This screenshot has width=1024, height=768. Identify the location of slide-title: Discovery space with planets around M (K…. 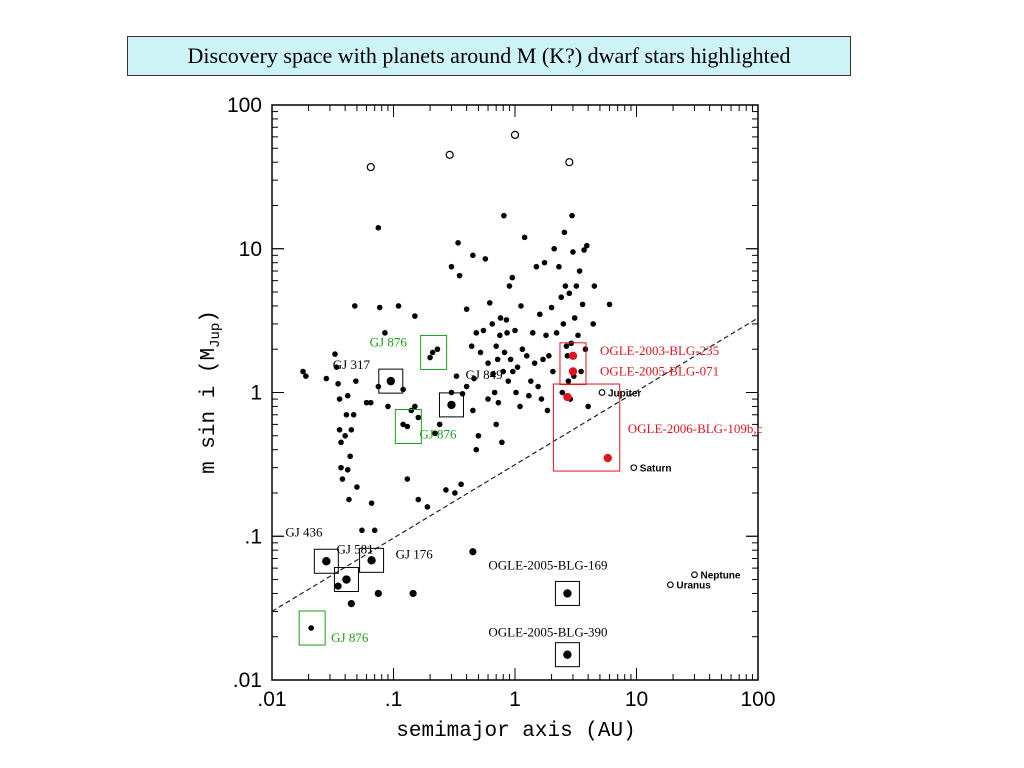
(489, 55).